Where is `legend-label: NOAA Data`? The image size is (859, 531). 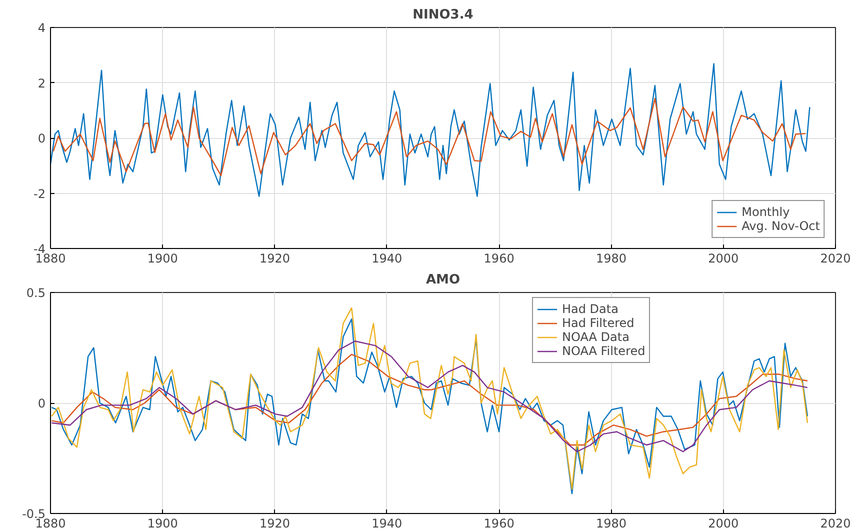 legend-label: NOAA Data is located at coordinates (596, 337).